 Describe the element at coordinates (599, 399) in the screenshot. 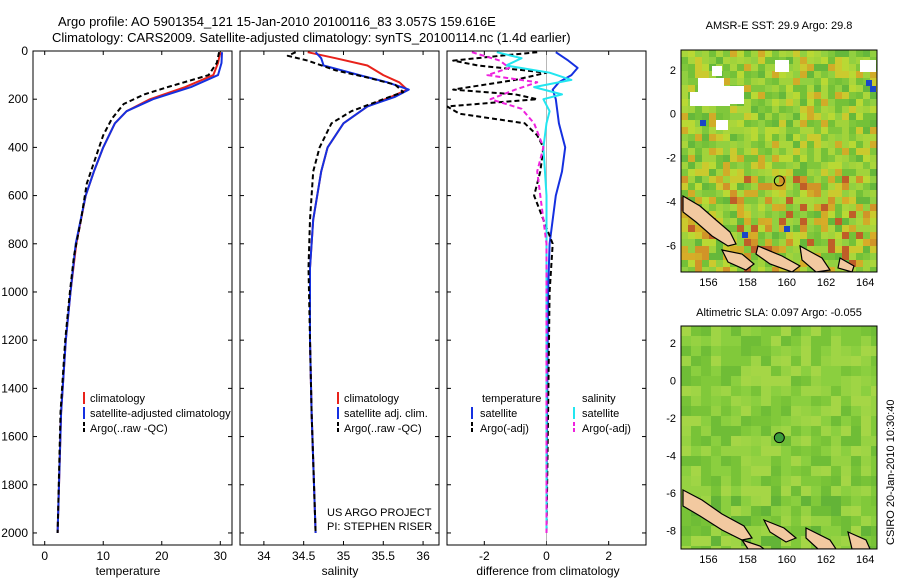

I see `legend-header-salinity: salinity` at that location.